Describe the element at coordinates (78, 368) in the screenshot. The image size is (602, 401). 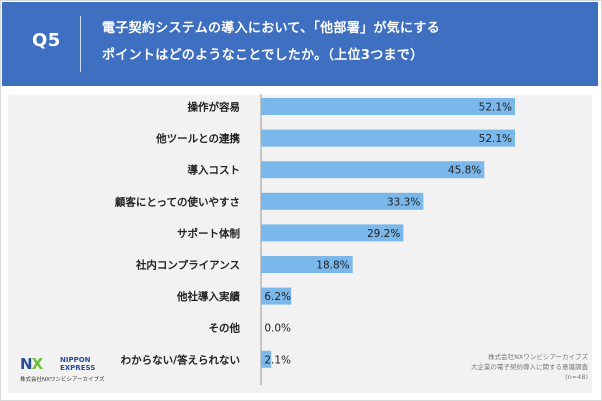
I see `logo-brand-line2: EXPRESS` at that location.